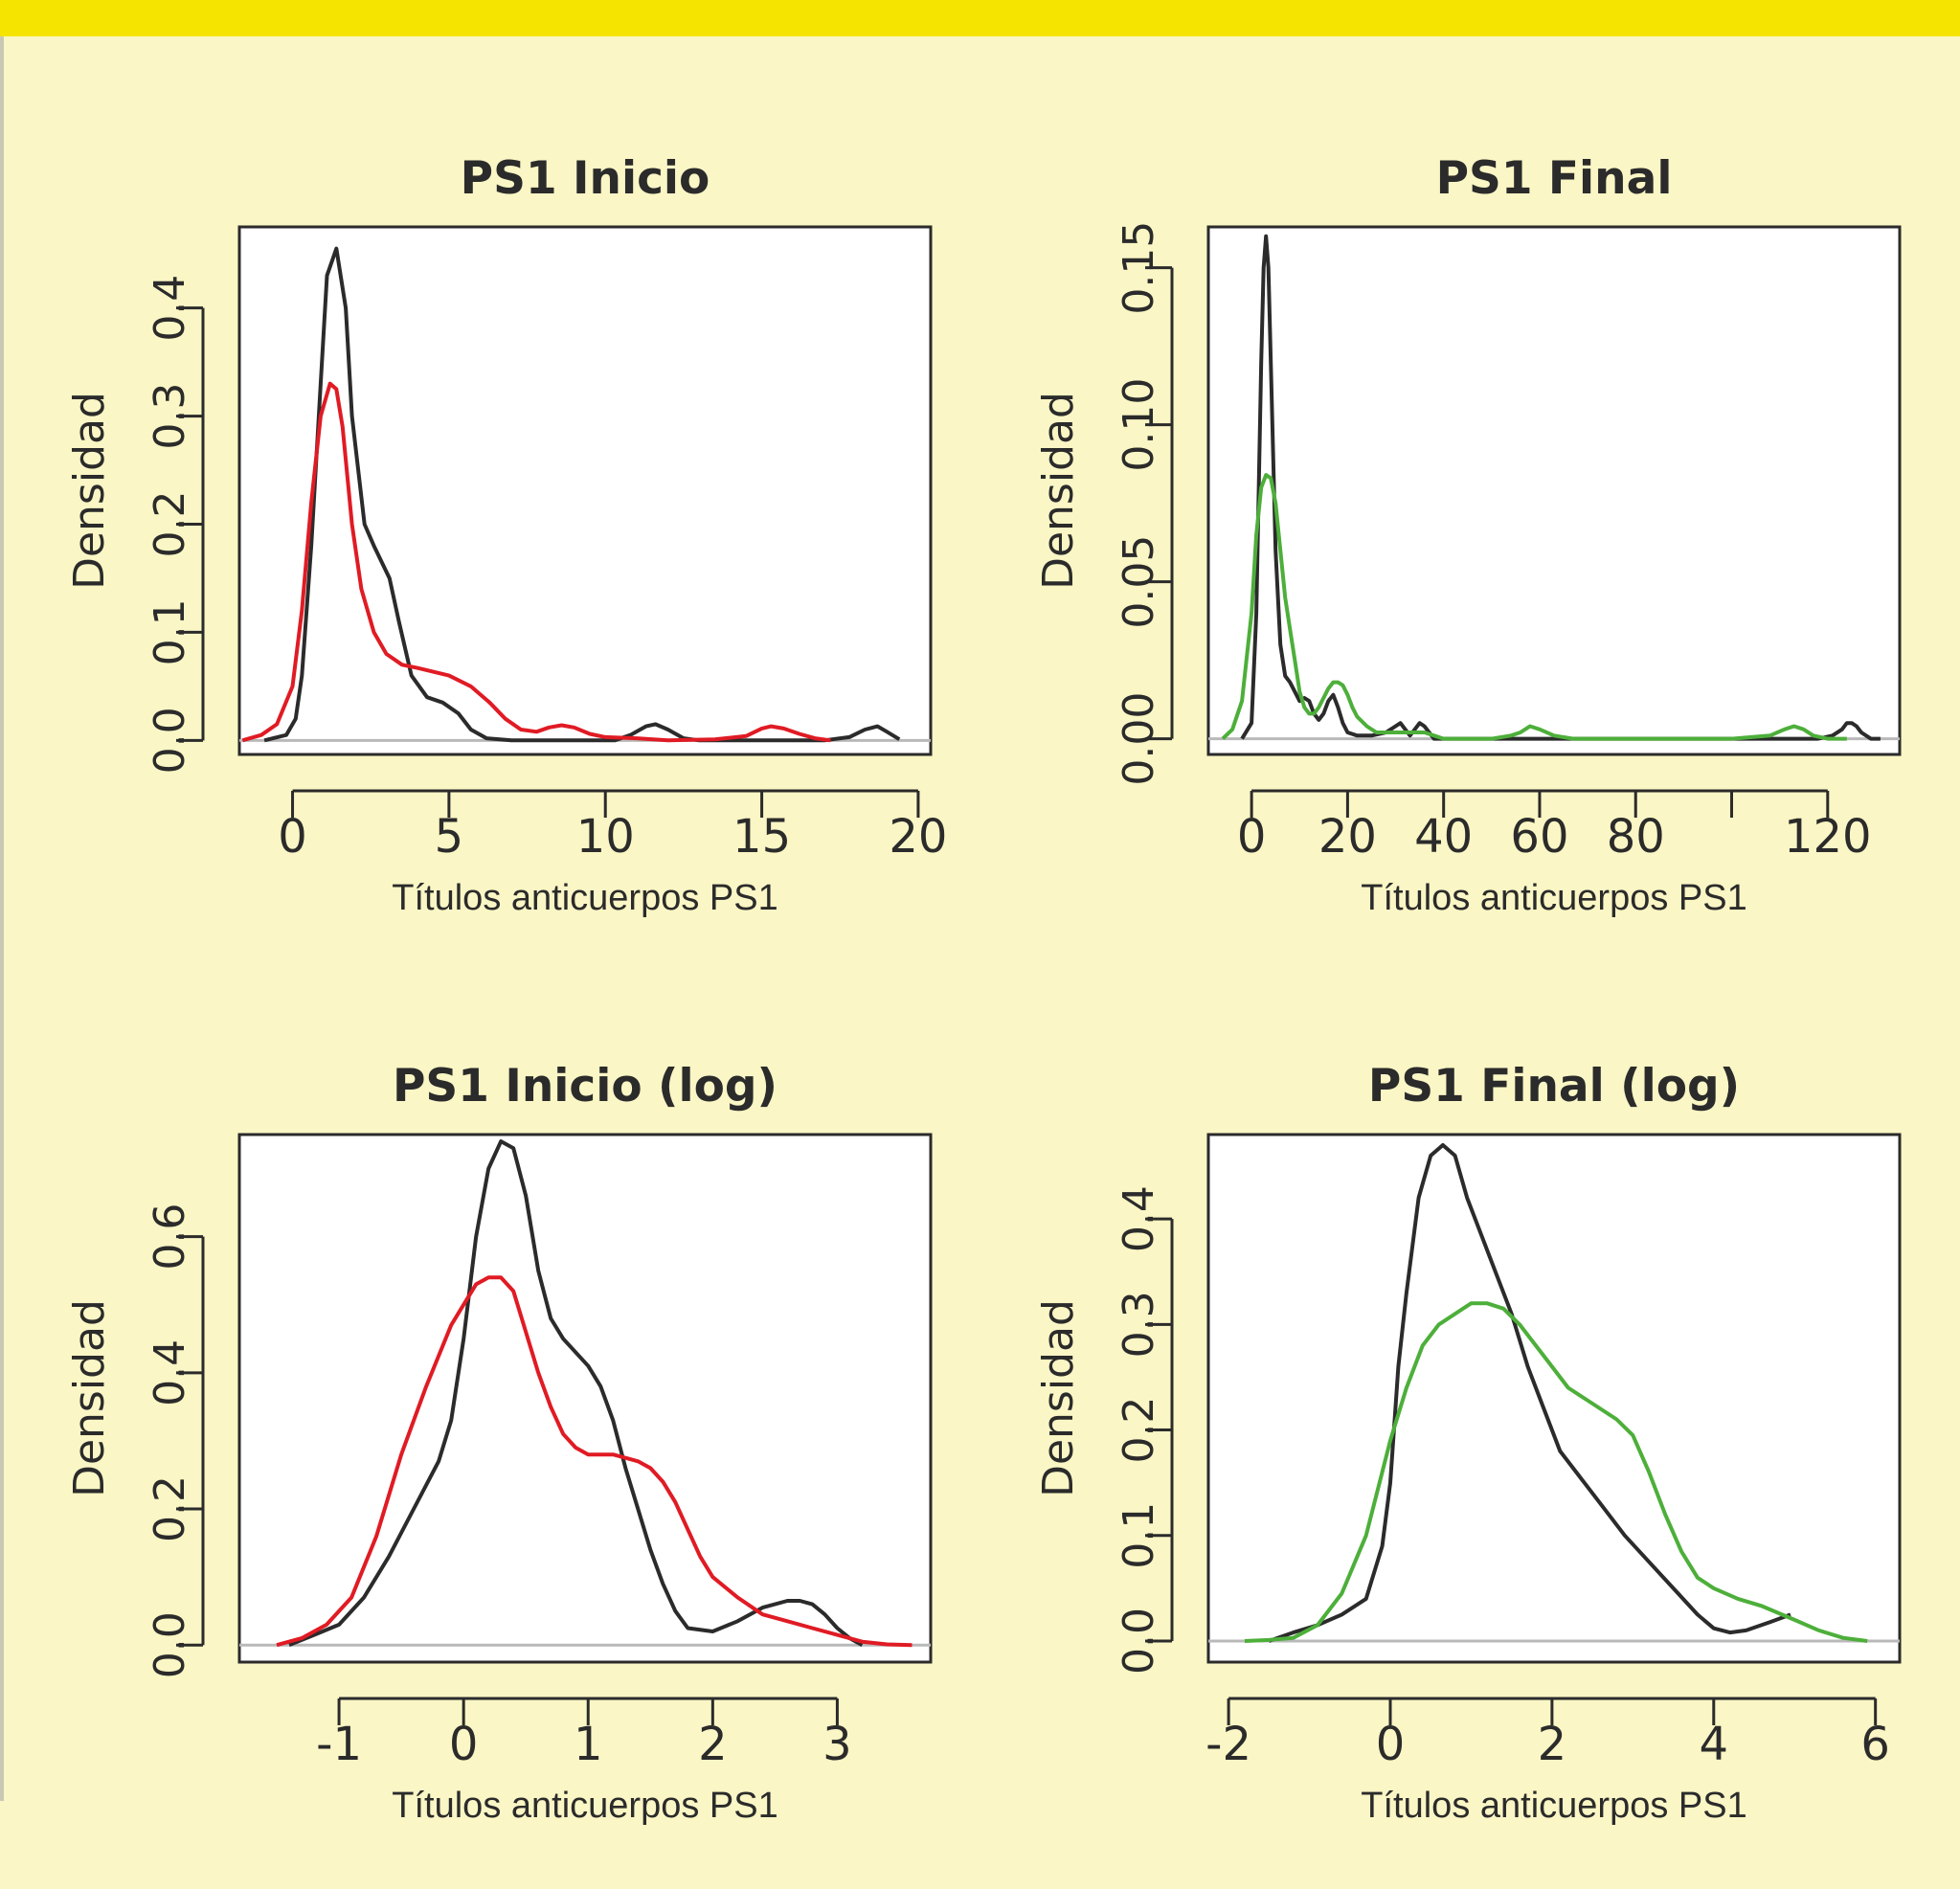 This screenshot has height=1889, width=1960. I want to click on x-tick-label: 6, so click(1875, 1744).